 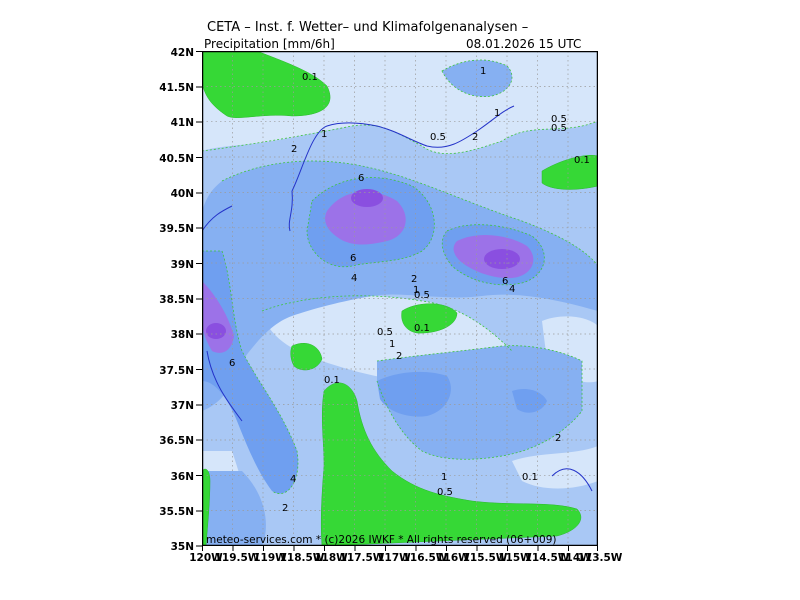 What do you see at coordinates (199, 299) in the screenshot?
I see `lat-ticks` at bounding box center [199, 299].